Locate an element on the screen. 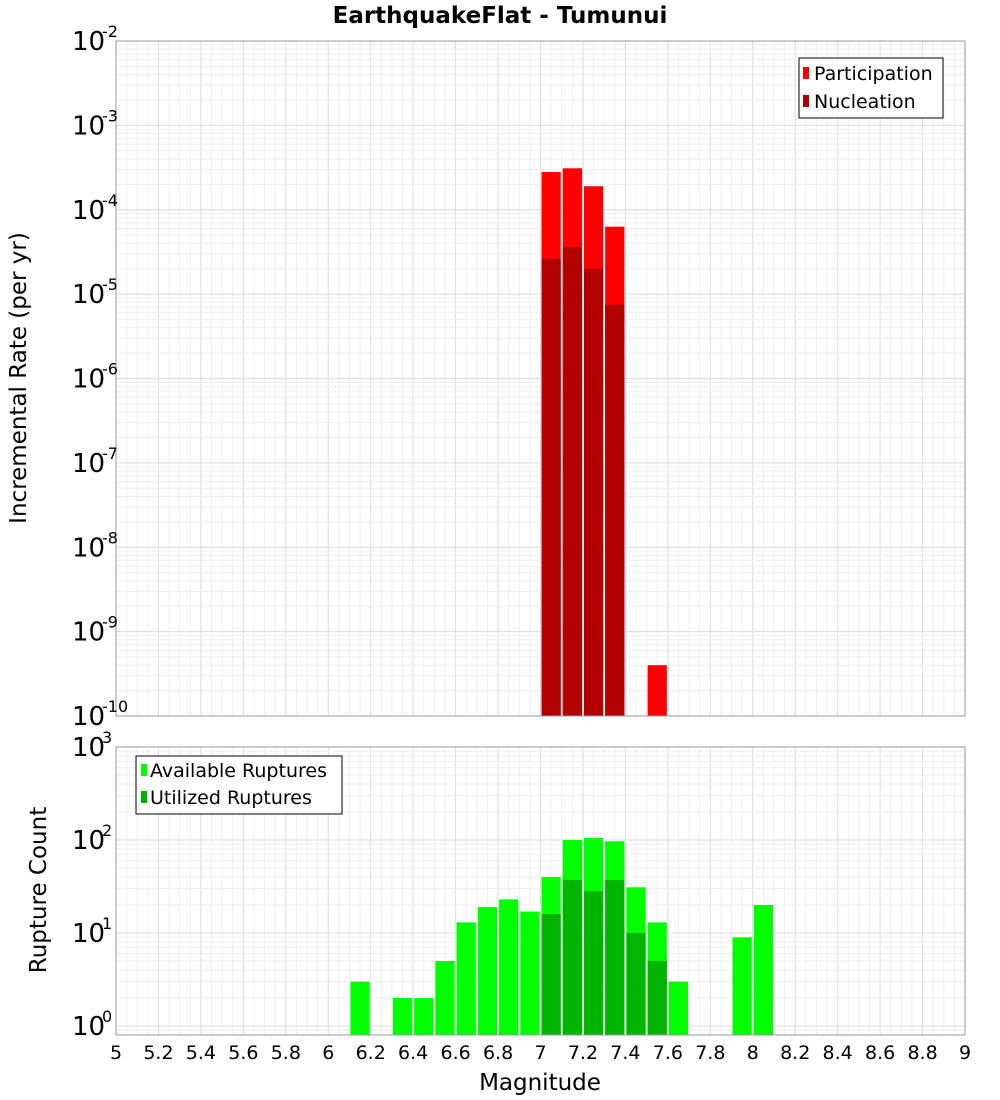  y-tick-exponent: -2 is located at coordinates (110, 31).